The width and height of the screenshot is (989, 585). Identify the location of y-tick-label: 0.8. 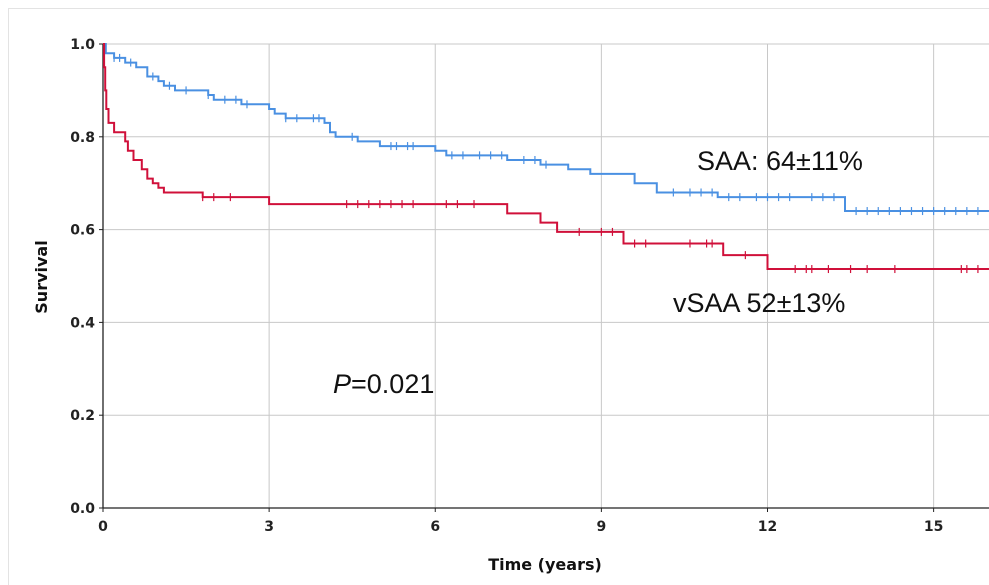
(82, 138).